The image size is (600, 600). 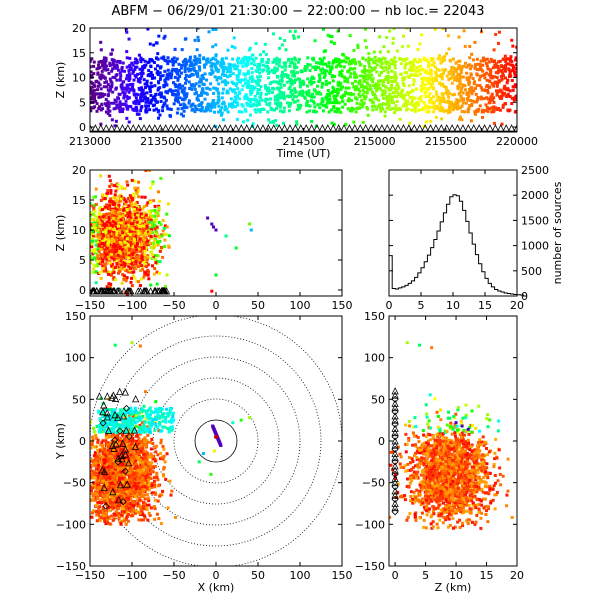 I want to click on range-ring, so click(x=216, y=441).